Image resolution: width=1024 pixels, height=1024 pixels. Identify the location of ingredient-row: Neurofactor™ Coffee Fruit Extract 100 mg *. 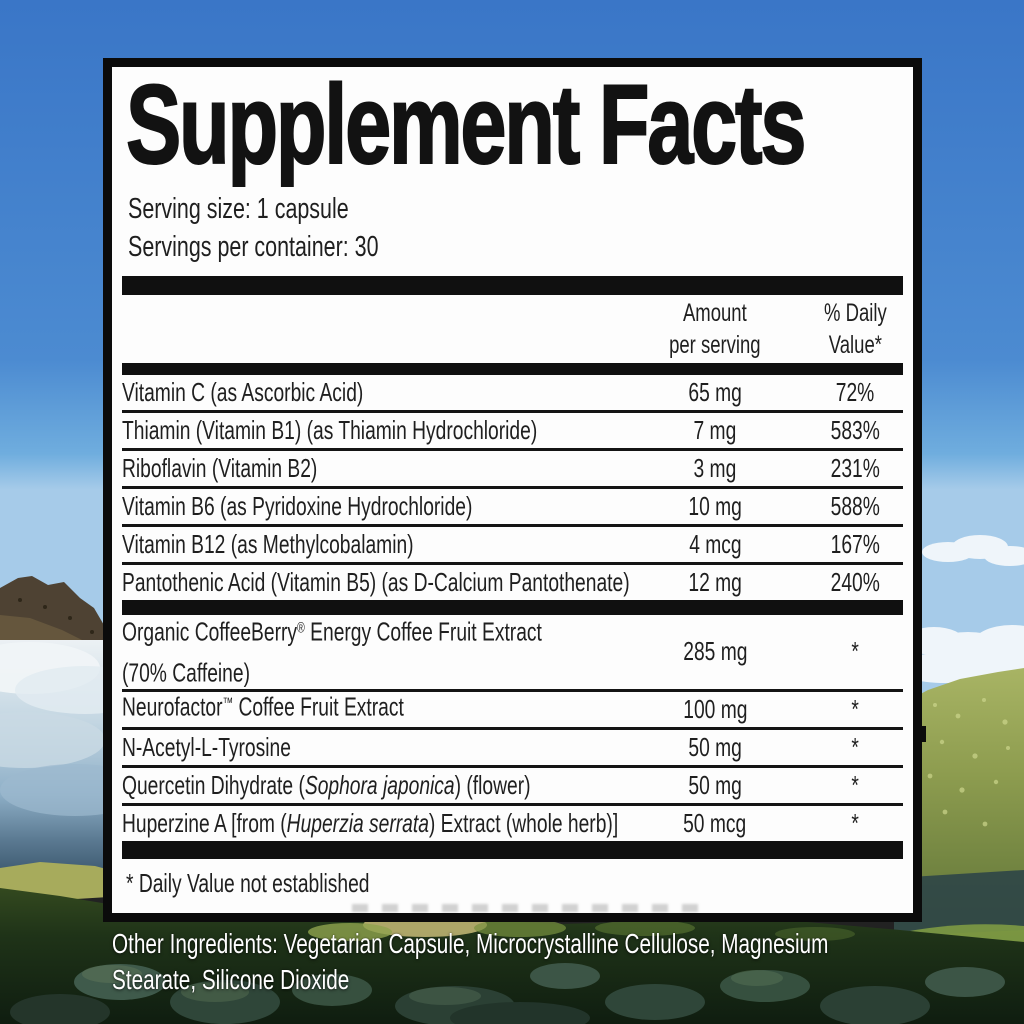
(512, 711).